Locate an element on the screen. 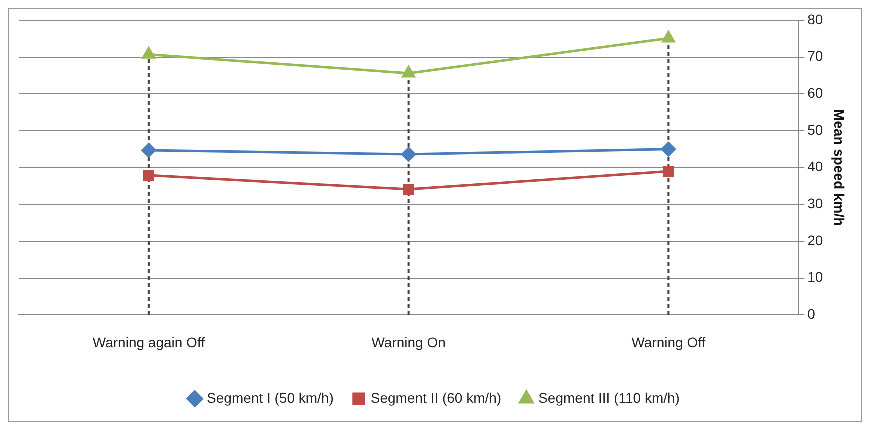 The width and height of the screenshot is (872, 432). y-tick-label: 60 is located at coordinates (816, 92).